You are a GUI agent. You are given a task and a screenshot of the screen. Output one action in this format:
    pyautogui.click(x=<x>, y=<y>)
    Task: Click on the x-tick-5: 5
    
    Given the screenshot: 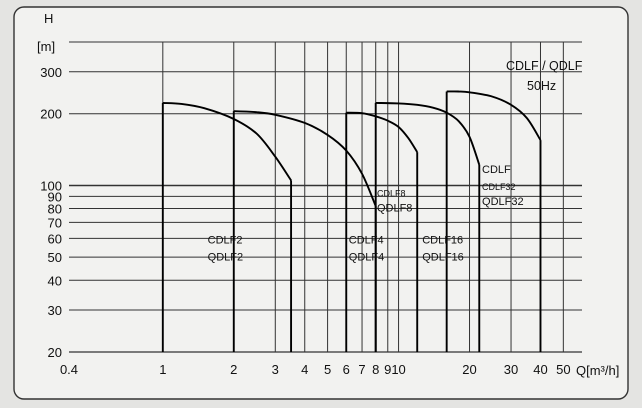 What is the action you would take?
    pyautogui.click(x=327, y=369)
    